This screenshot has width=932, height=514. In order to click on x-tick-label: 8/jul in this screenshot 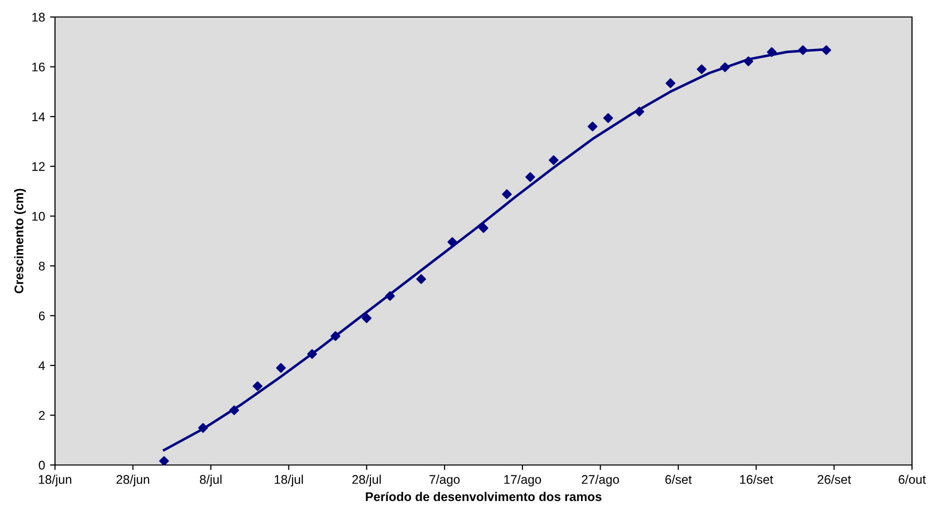, I will do `click(211, 480)`.